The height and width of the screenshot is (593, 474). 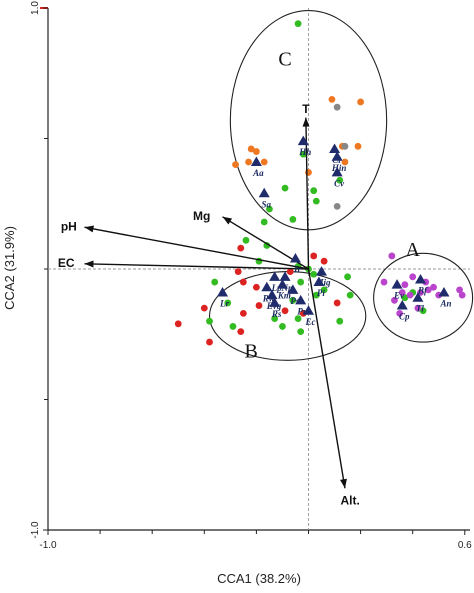 I want to click on species-label: Lp, so click(x=276, y=288).